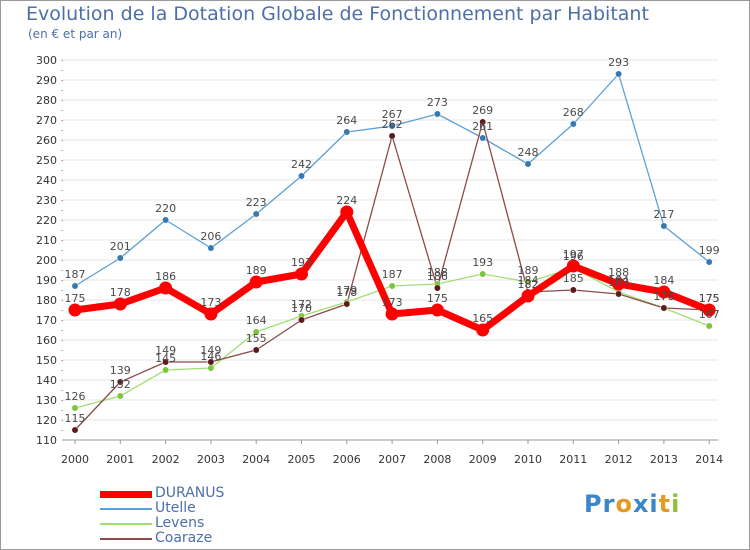 Image resolution: width=750 pixels, height=550 pixels. Describe the element at coordinates (46, 300) in the screenshot. I see `y-tick-label: 180` at that location.